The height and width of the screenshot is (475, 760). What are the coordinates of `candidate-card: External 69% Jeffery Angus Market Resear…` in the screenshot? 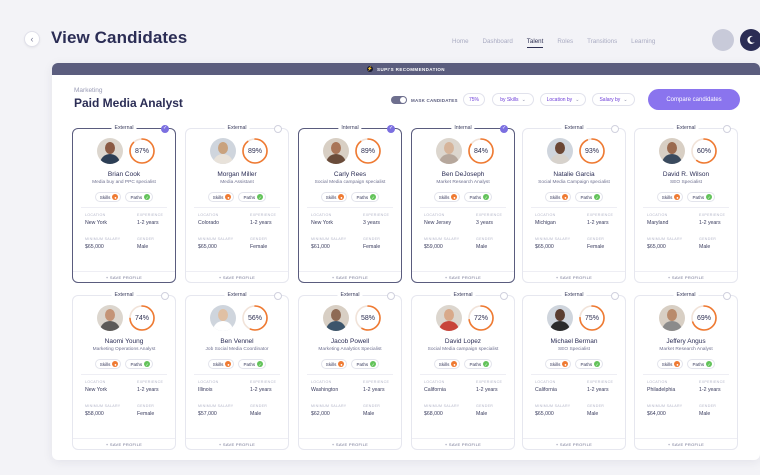 It's located at (686, 371).